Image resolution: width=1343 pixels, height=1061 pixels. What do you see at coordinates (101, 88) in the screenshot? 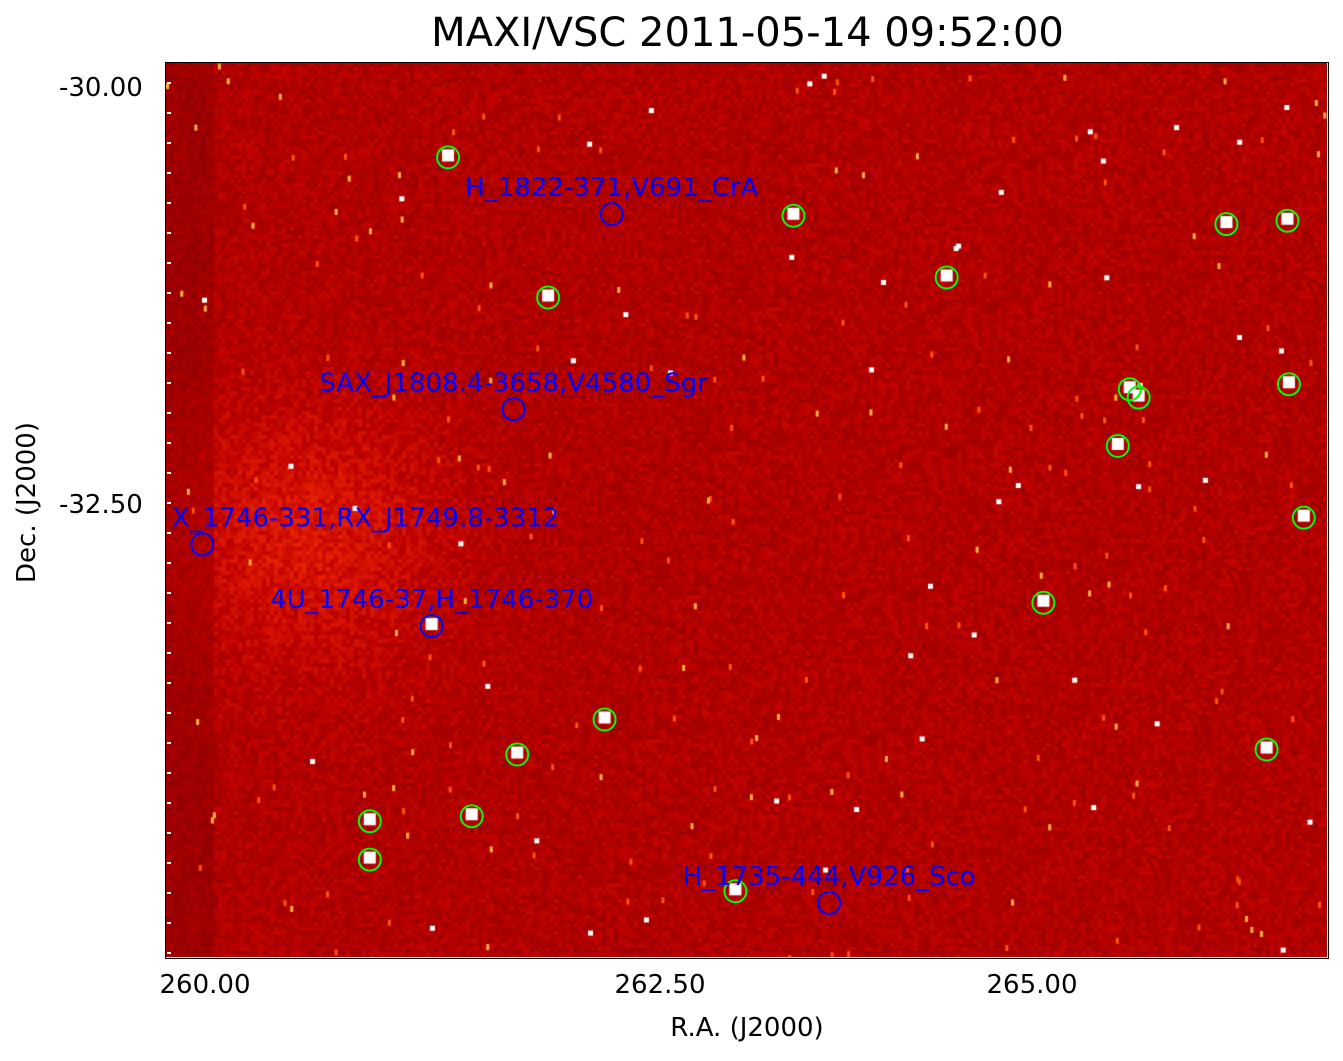
I see `y-tick-label: -30.00` at bounding box center [101, 88].